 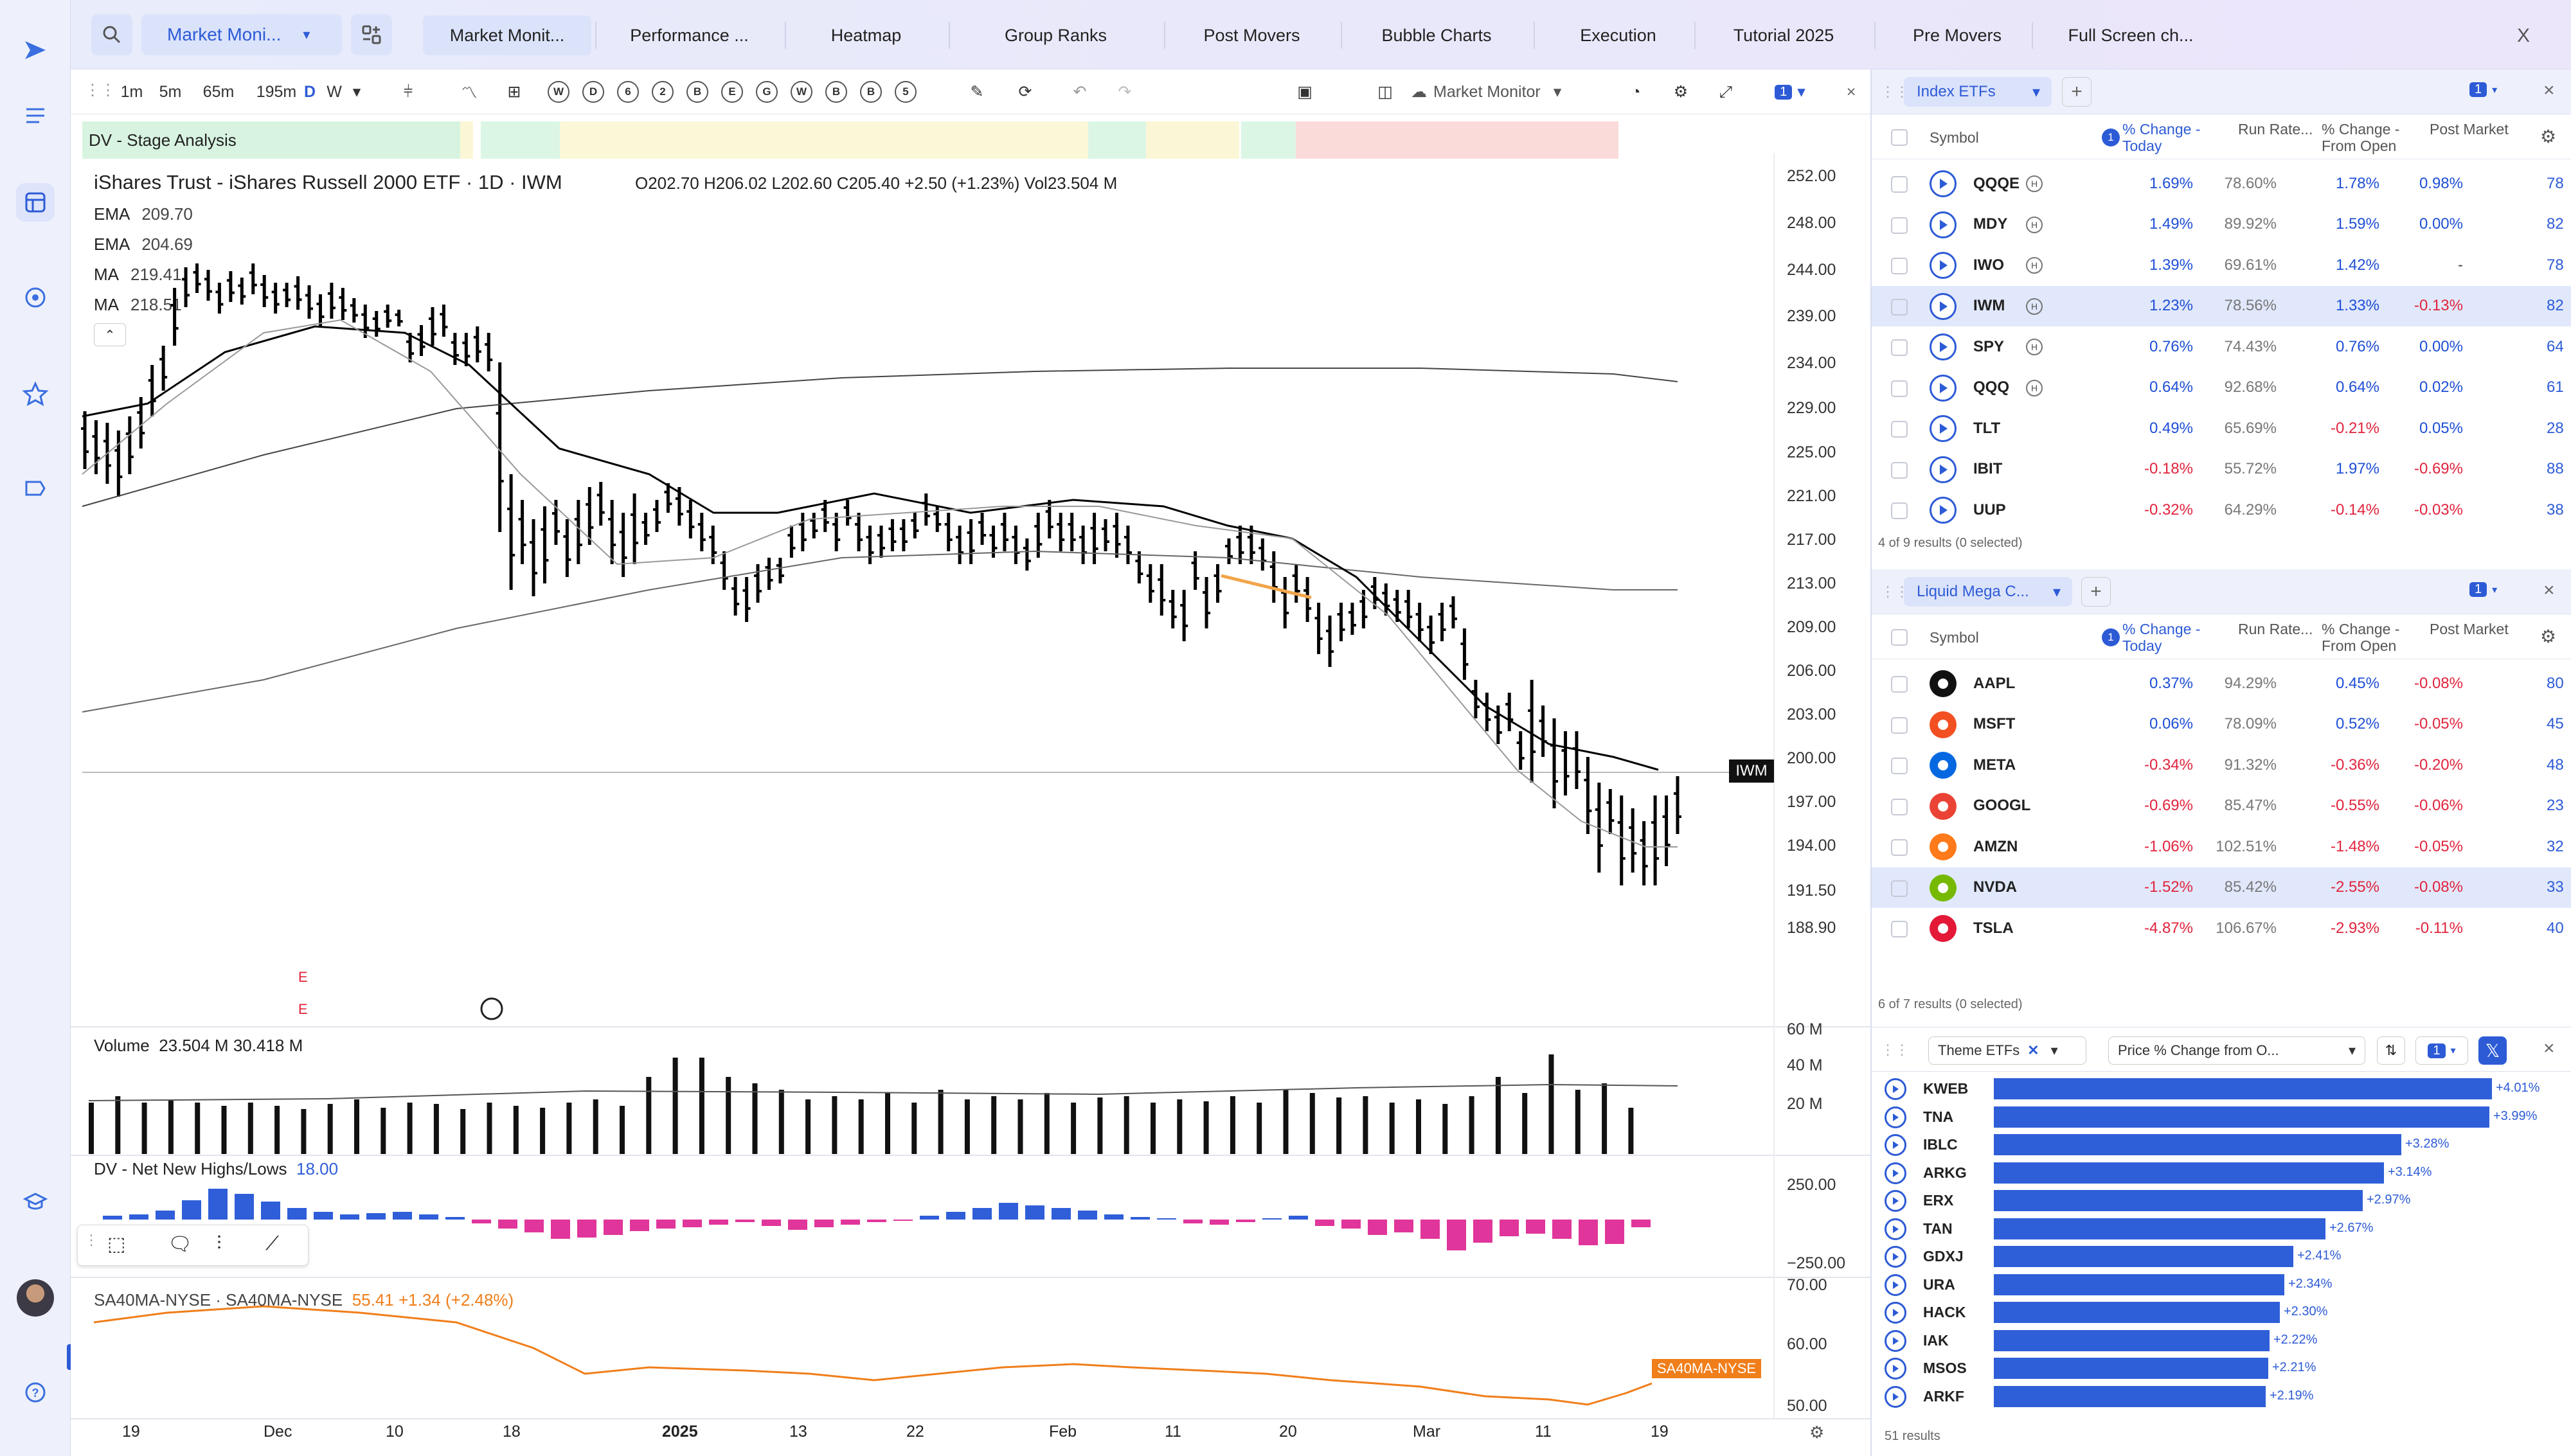 I want to click on fullscreen-icon: ⤢, so click(x=1725, y=91).